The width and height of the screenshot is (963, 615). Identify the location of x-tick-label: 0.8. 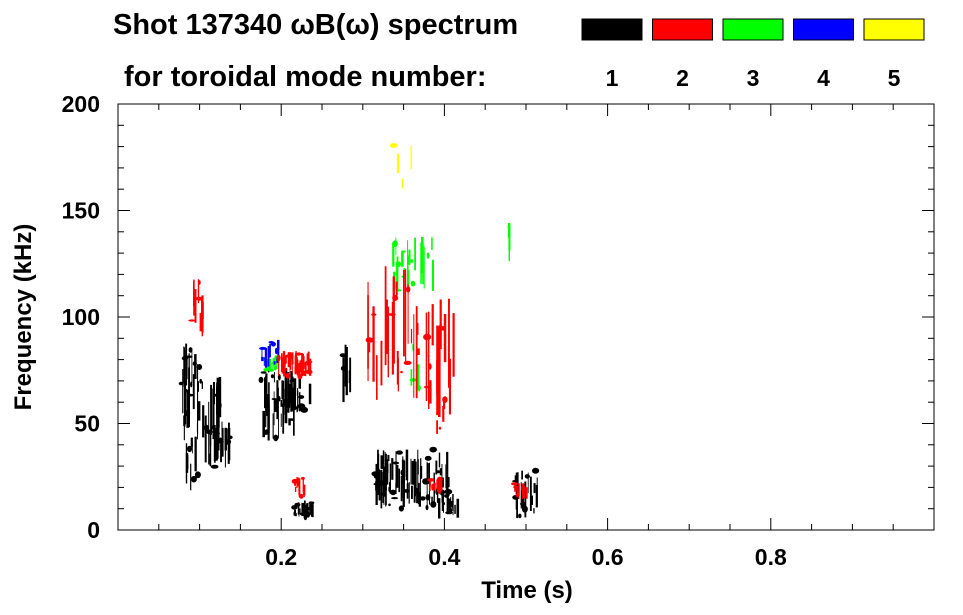
(771, 557).